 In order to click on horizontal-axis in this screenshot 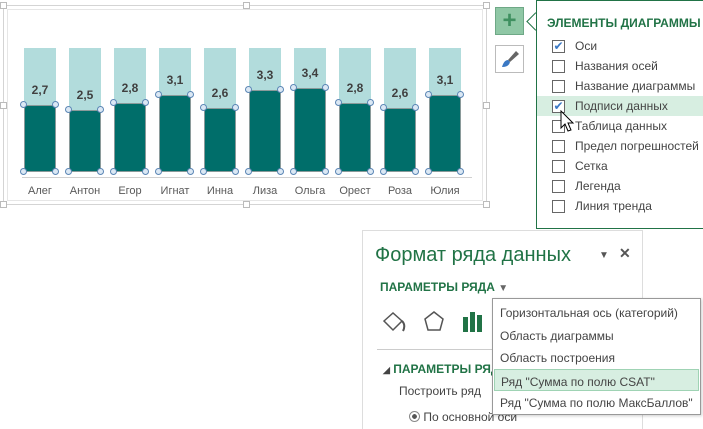, I will do `click(247, 177)`.